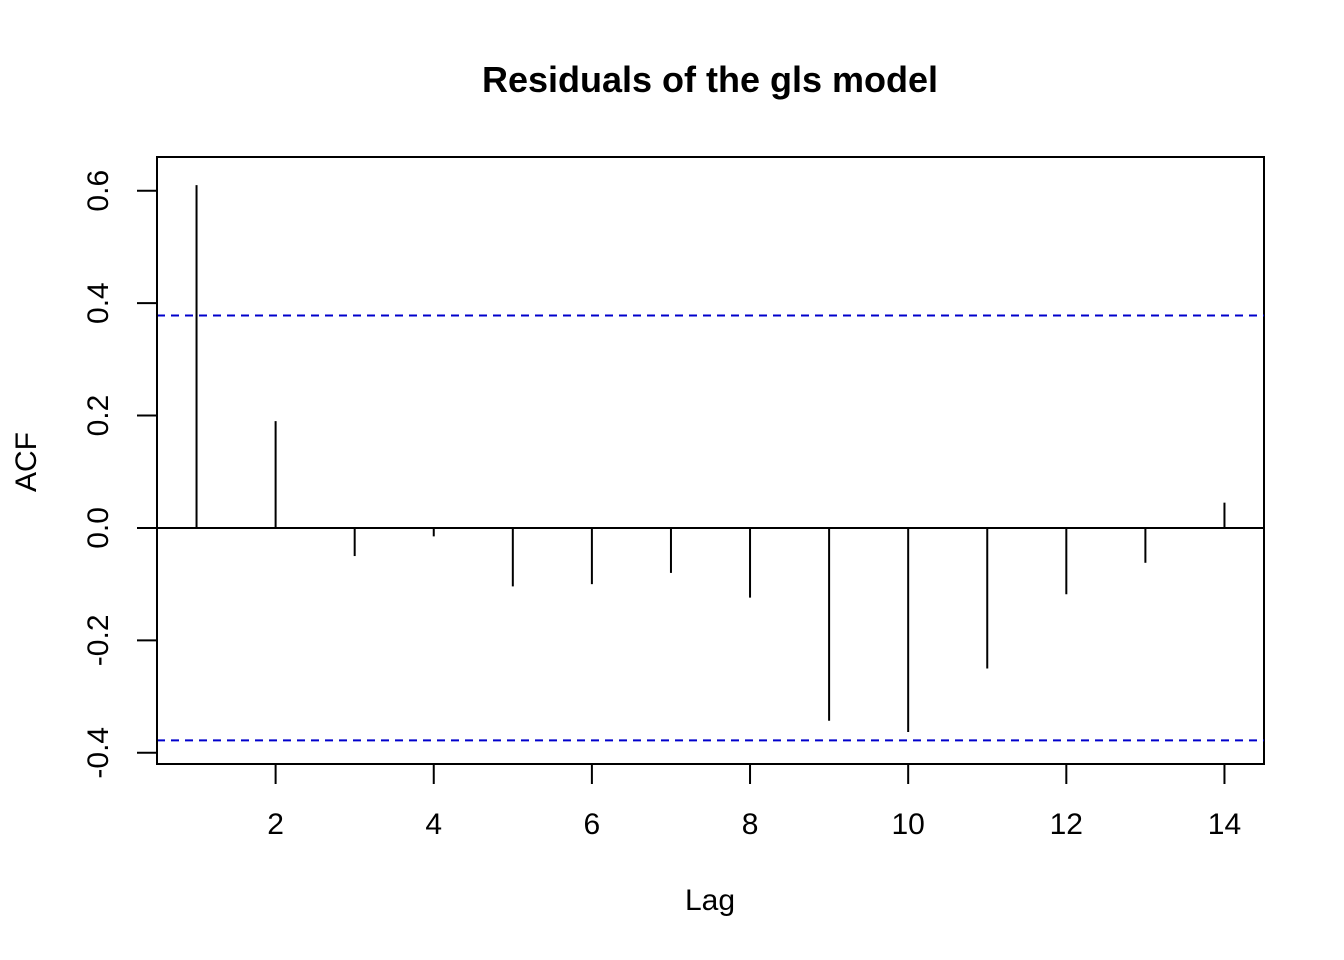 Image resolution: width=1344 pixels, height=960 pixels. I want to click on y-tick-label: 0.4, so click(98, 303).